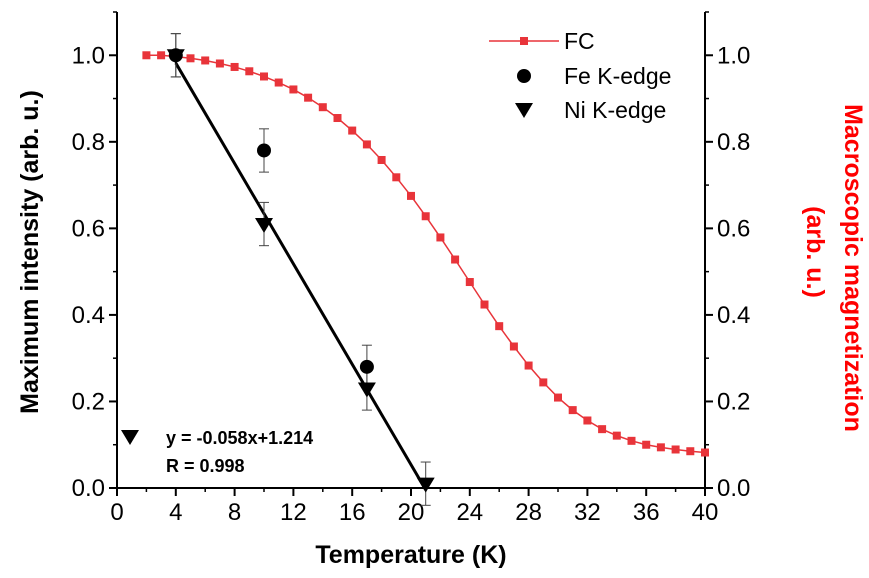  Describe the element at coordinates (615, 110) in the screenshot. I see `legend-ni-label: Ni K-edge` at that location.